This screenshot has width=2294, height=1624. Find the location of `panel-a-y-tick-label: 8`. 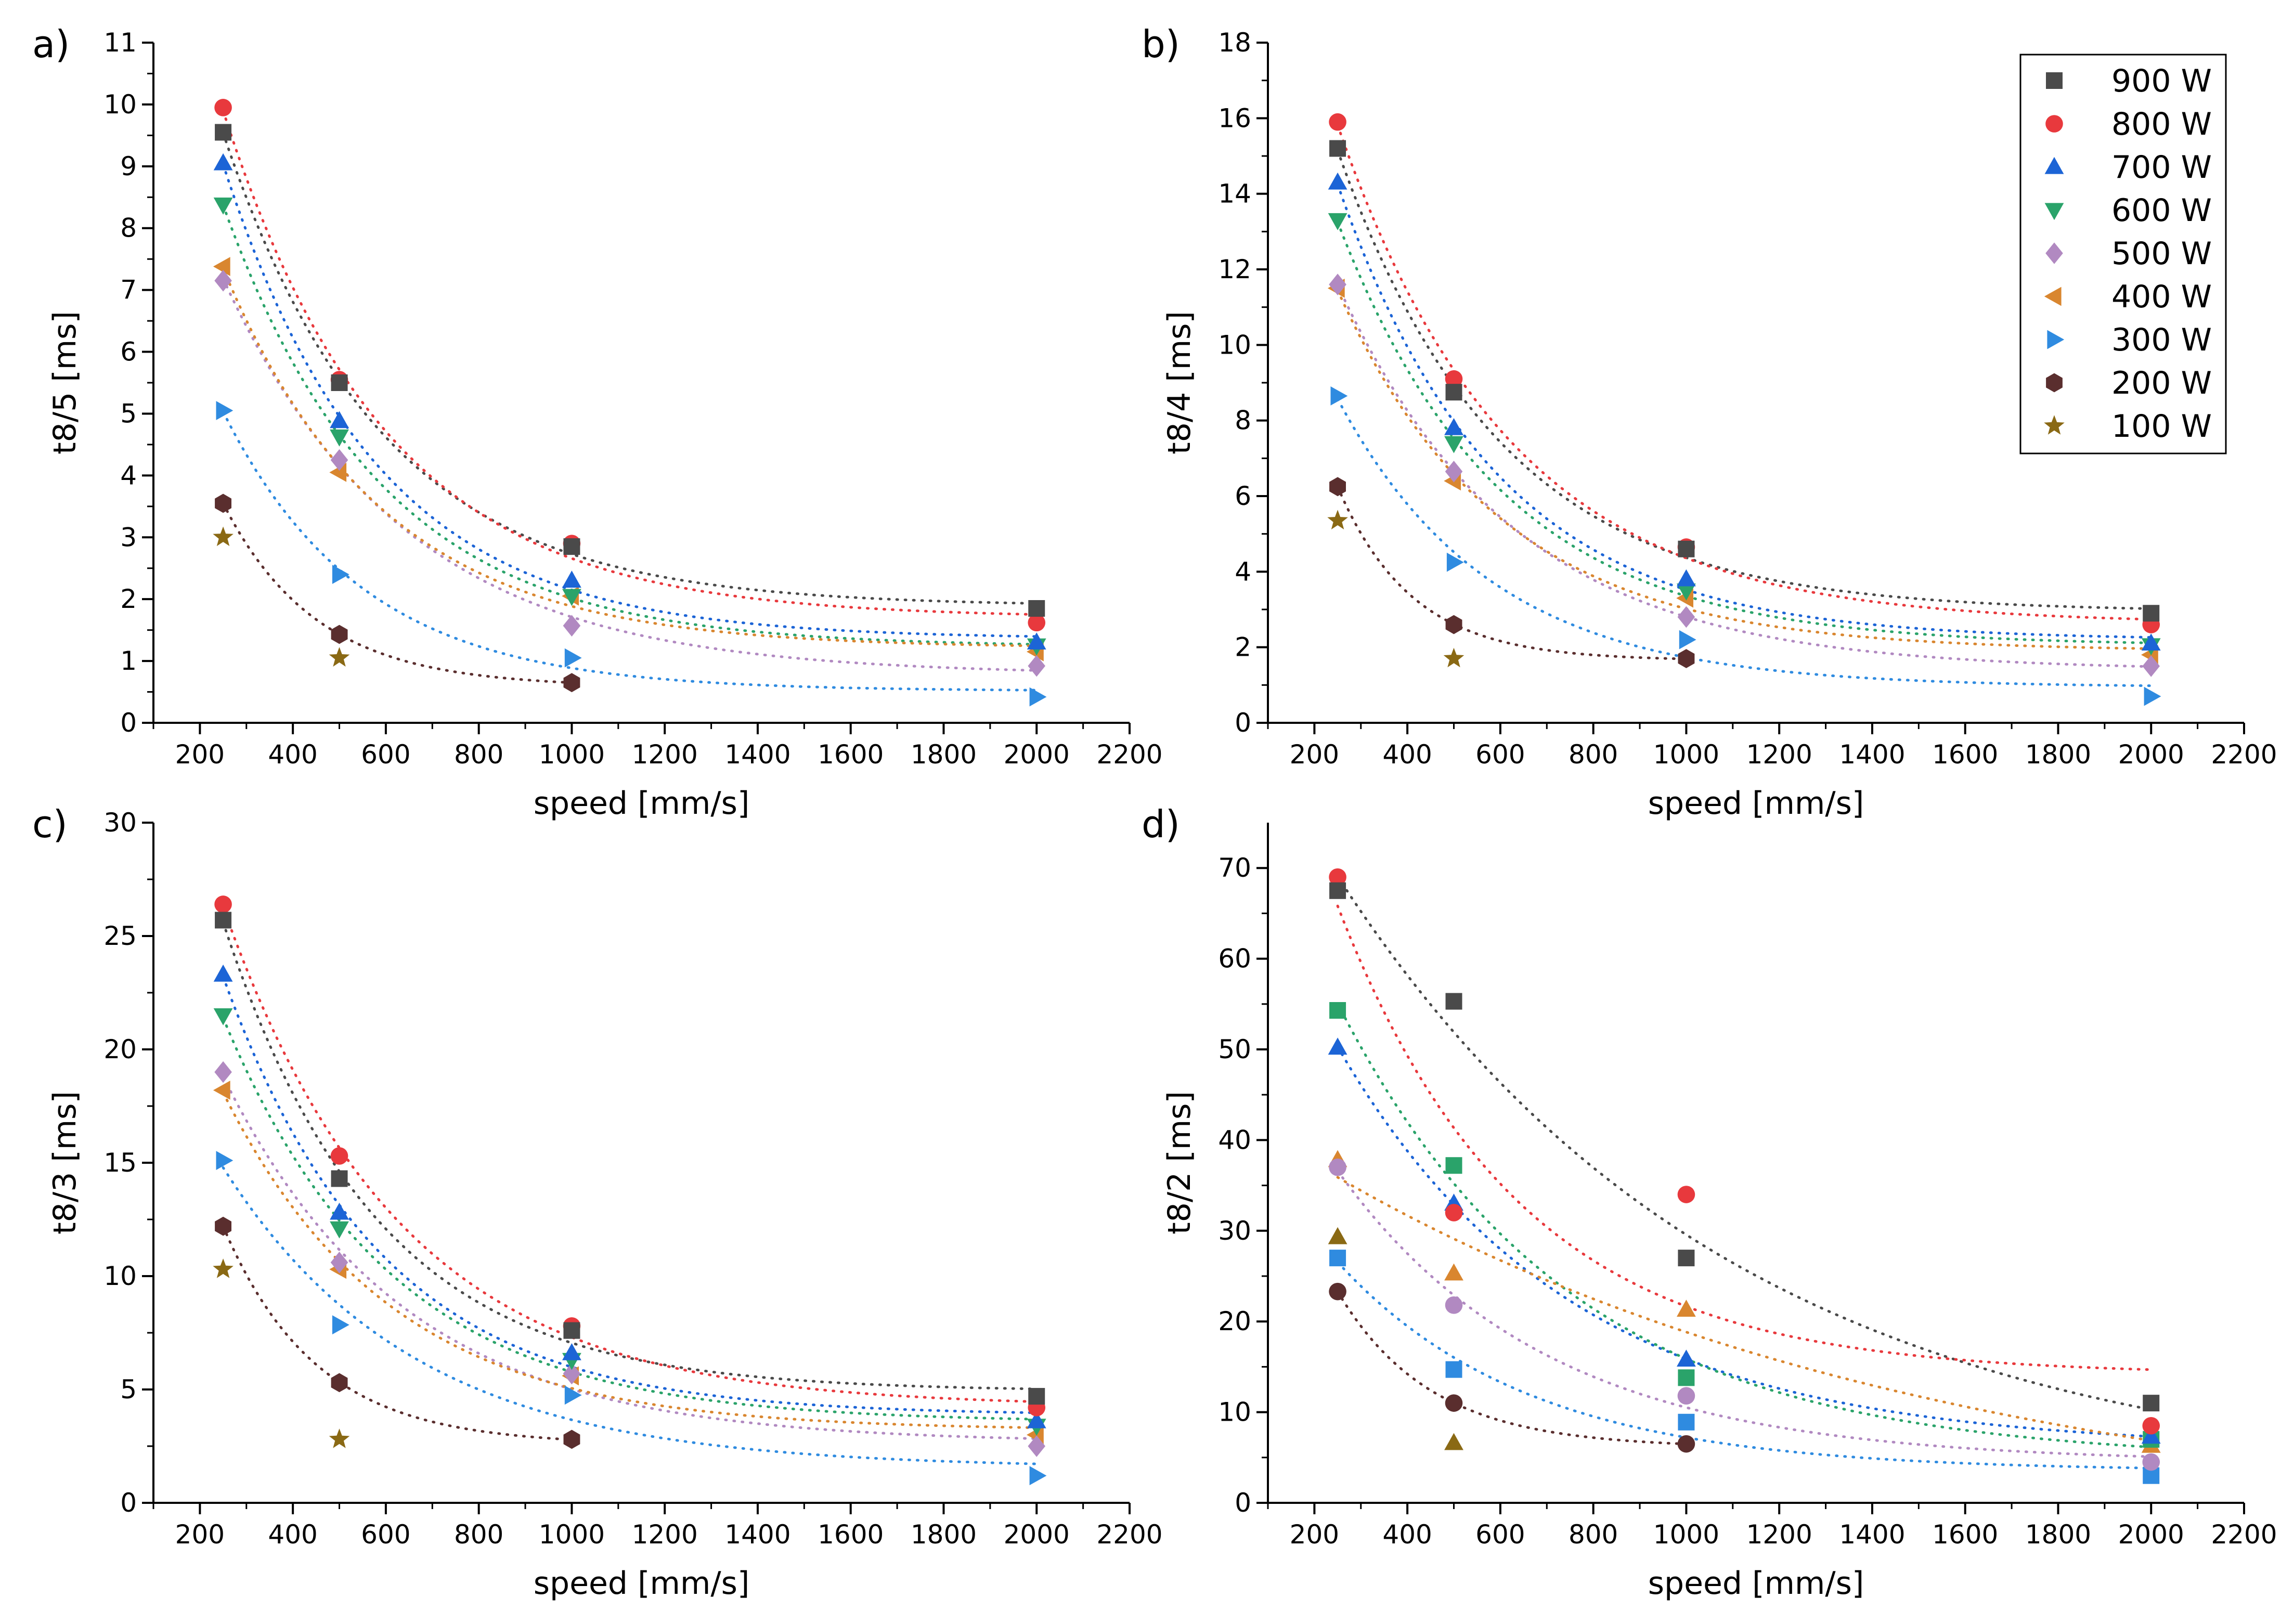

panel-a-y-tick-label: 8 is located at coordinates (128, 228).